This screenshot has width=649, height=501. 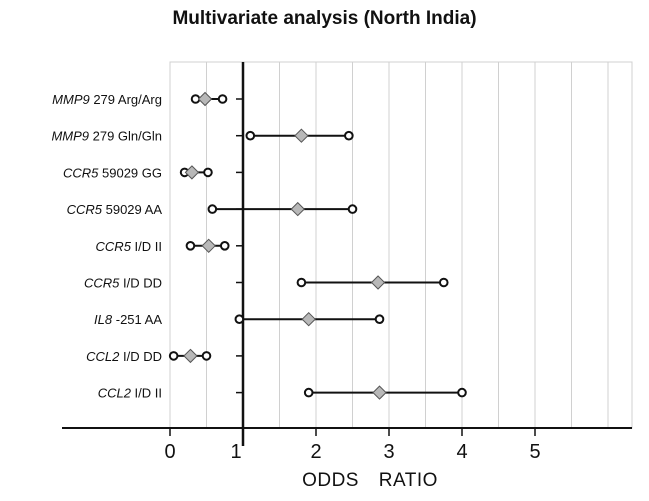 I want to click on category-label: CCL2 I/D II, so click(x=130, y=393).